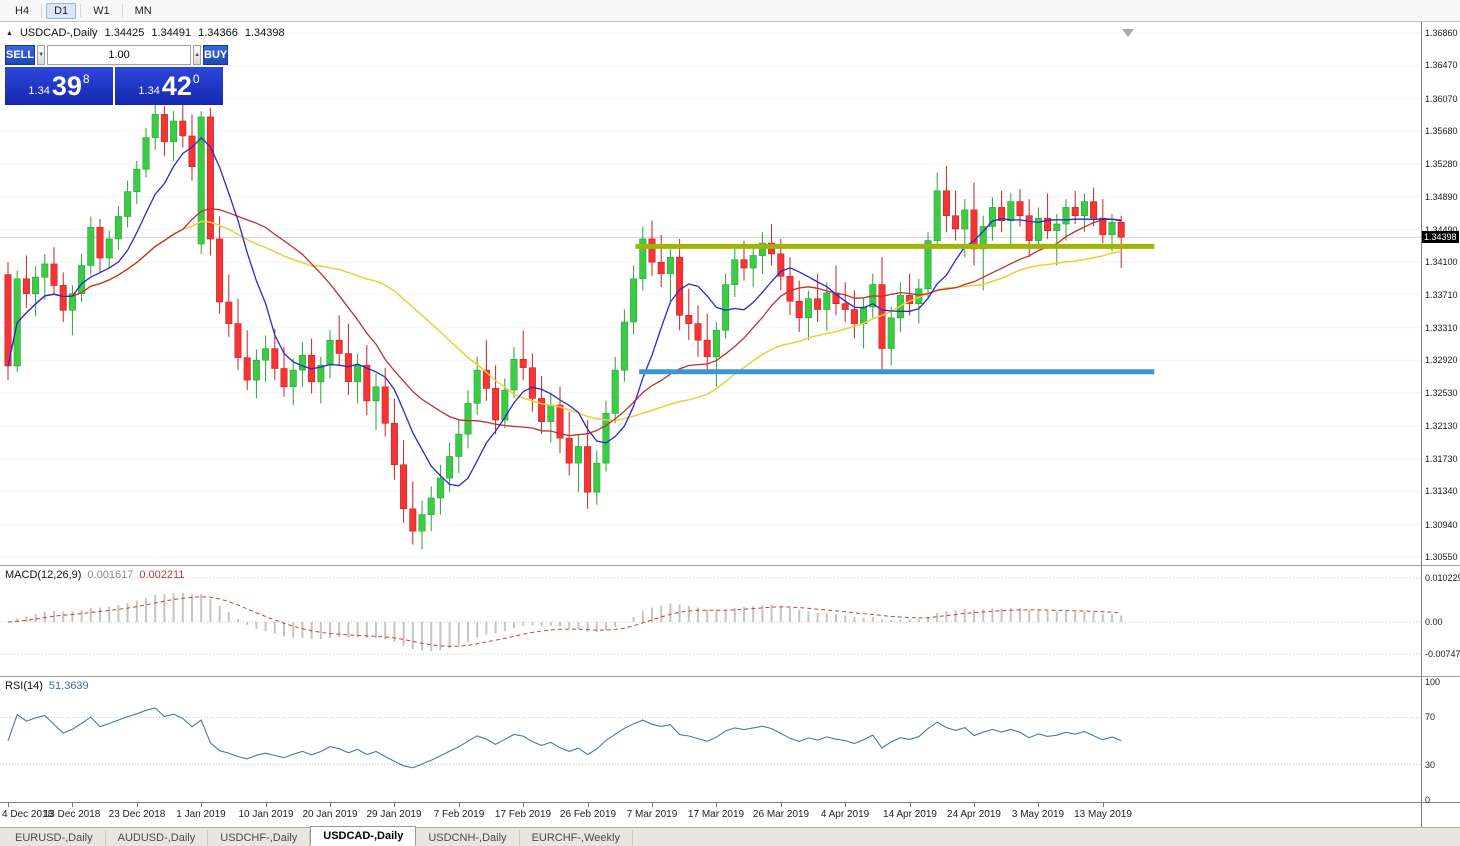 The image size is (1460, 846). I want to click on volume-input, so click(119, 55).